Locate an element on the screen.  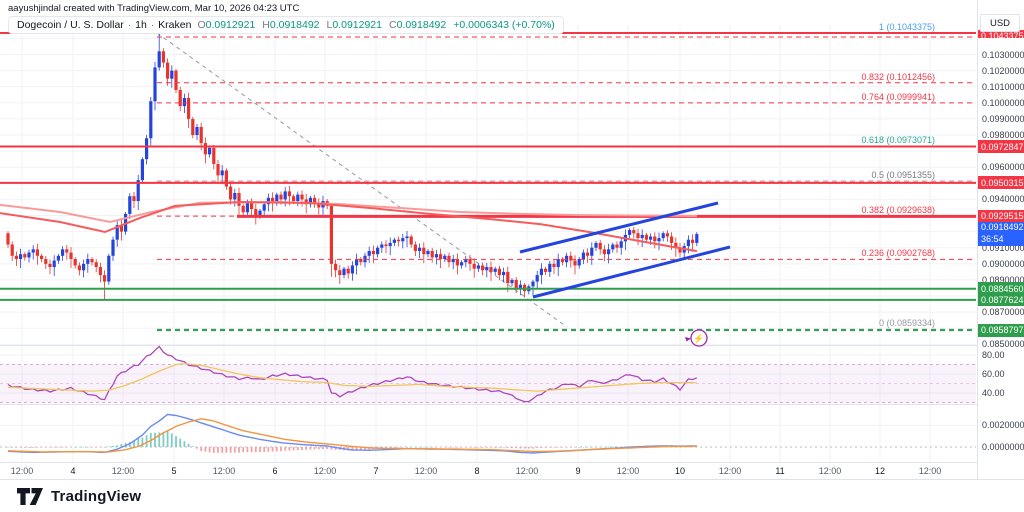
axis-tick-label: 0.0980000 is located at coordinates (1003, 135).